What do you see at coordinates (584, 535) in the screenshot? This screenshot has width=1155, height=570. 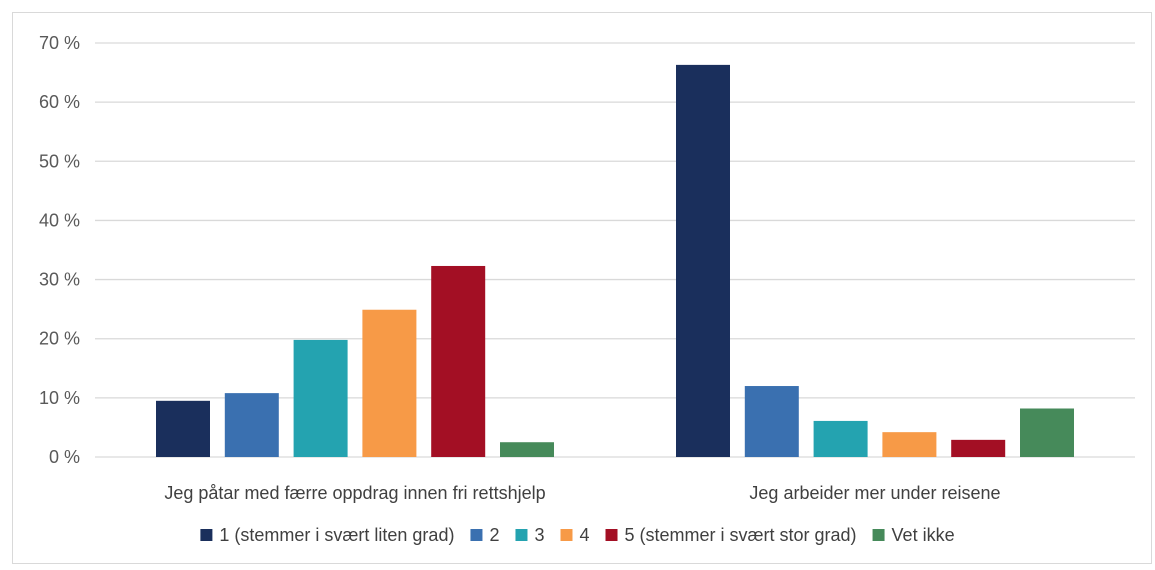 I see `legend-label: 4` at bounding box center [584, 535].